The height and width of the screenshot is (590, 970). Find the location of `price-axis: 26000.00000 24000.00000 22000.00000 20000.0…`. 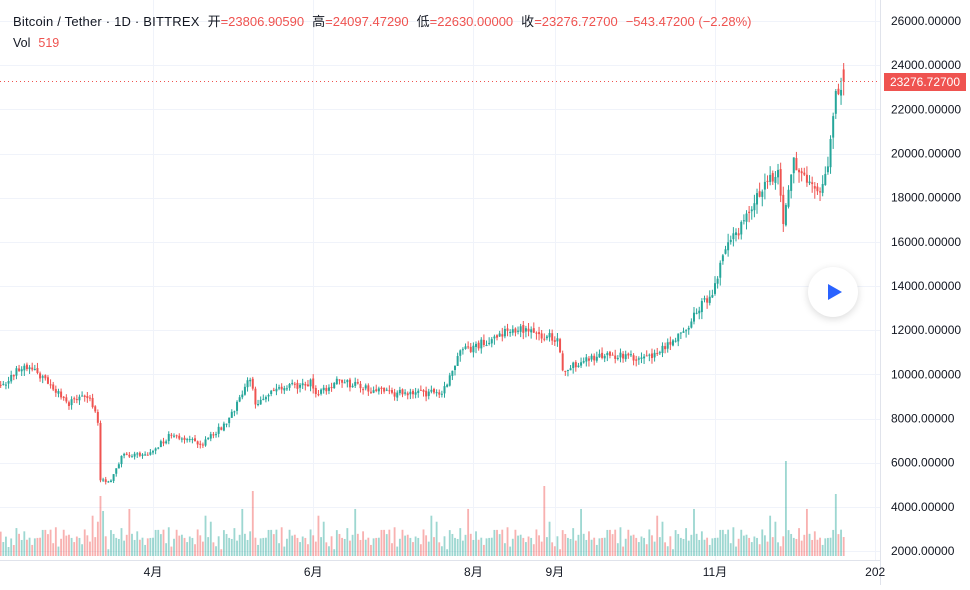

price-axis: 26000.00000 24000.00000 22000.00000 20000.0… is located at coordinates (926, 286).